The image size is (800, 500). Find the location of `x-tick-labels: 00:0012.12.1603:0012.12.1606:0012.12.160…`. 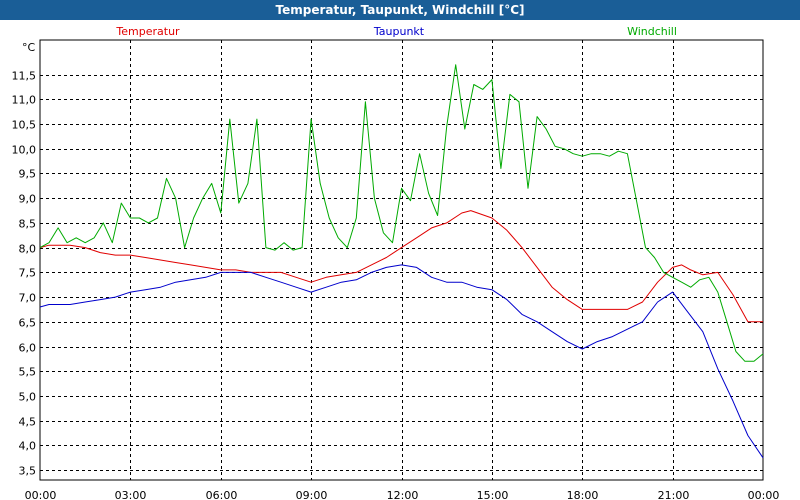

x-tick-labels: 00:0012.12.1603:0012.12.1606:0012.12.160… is located at coordinates (402, 494).